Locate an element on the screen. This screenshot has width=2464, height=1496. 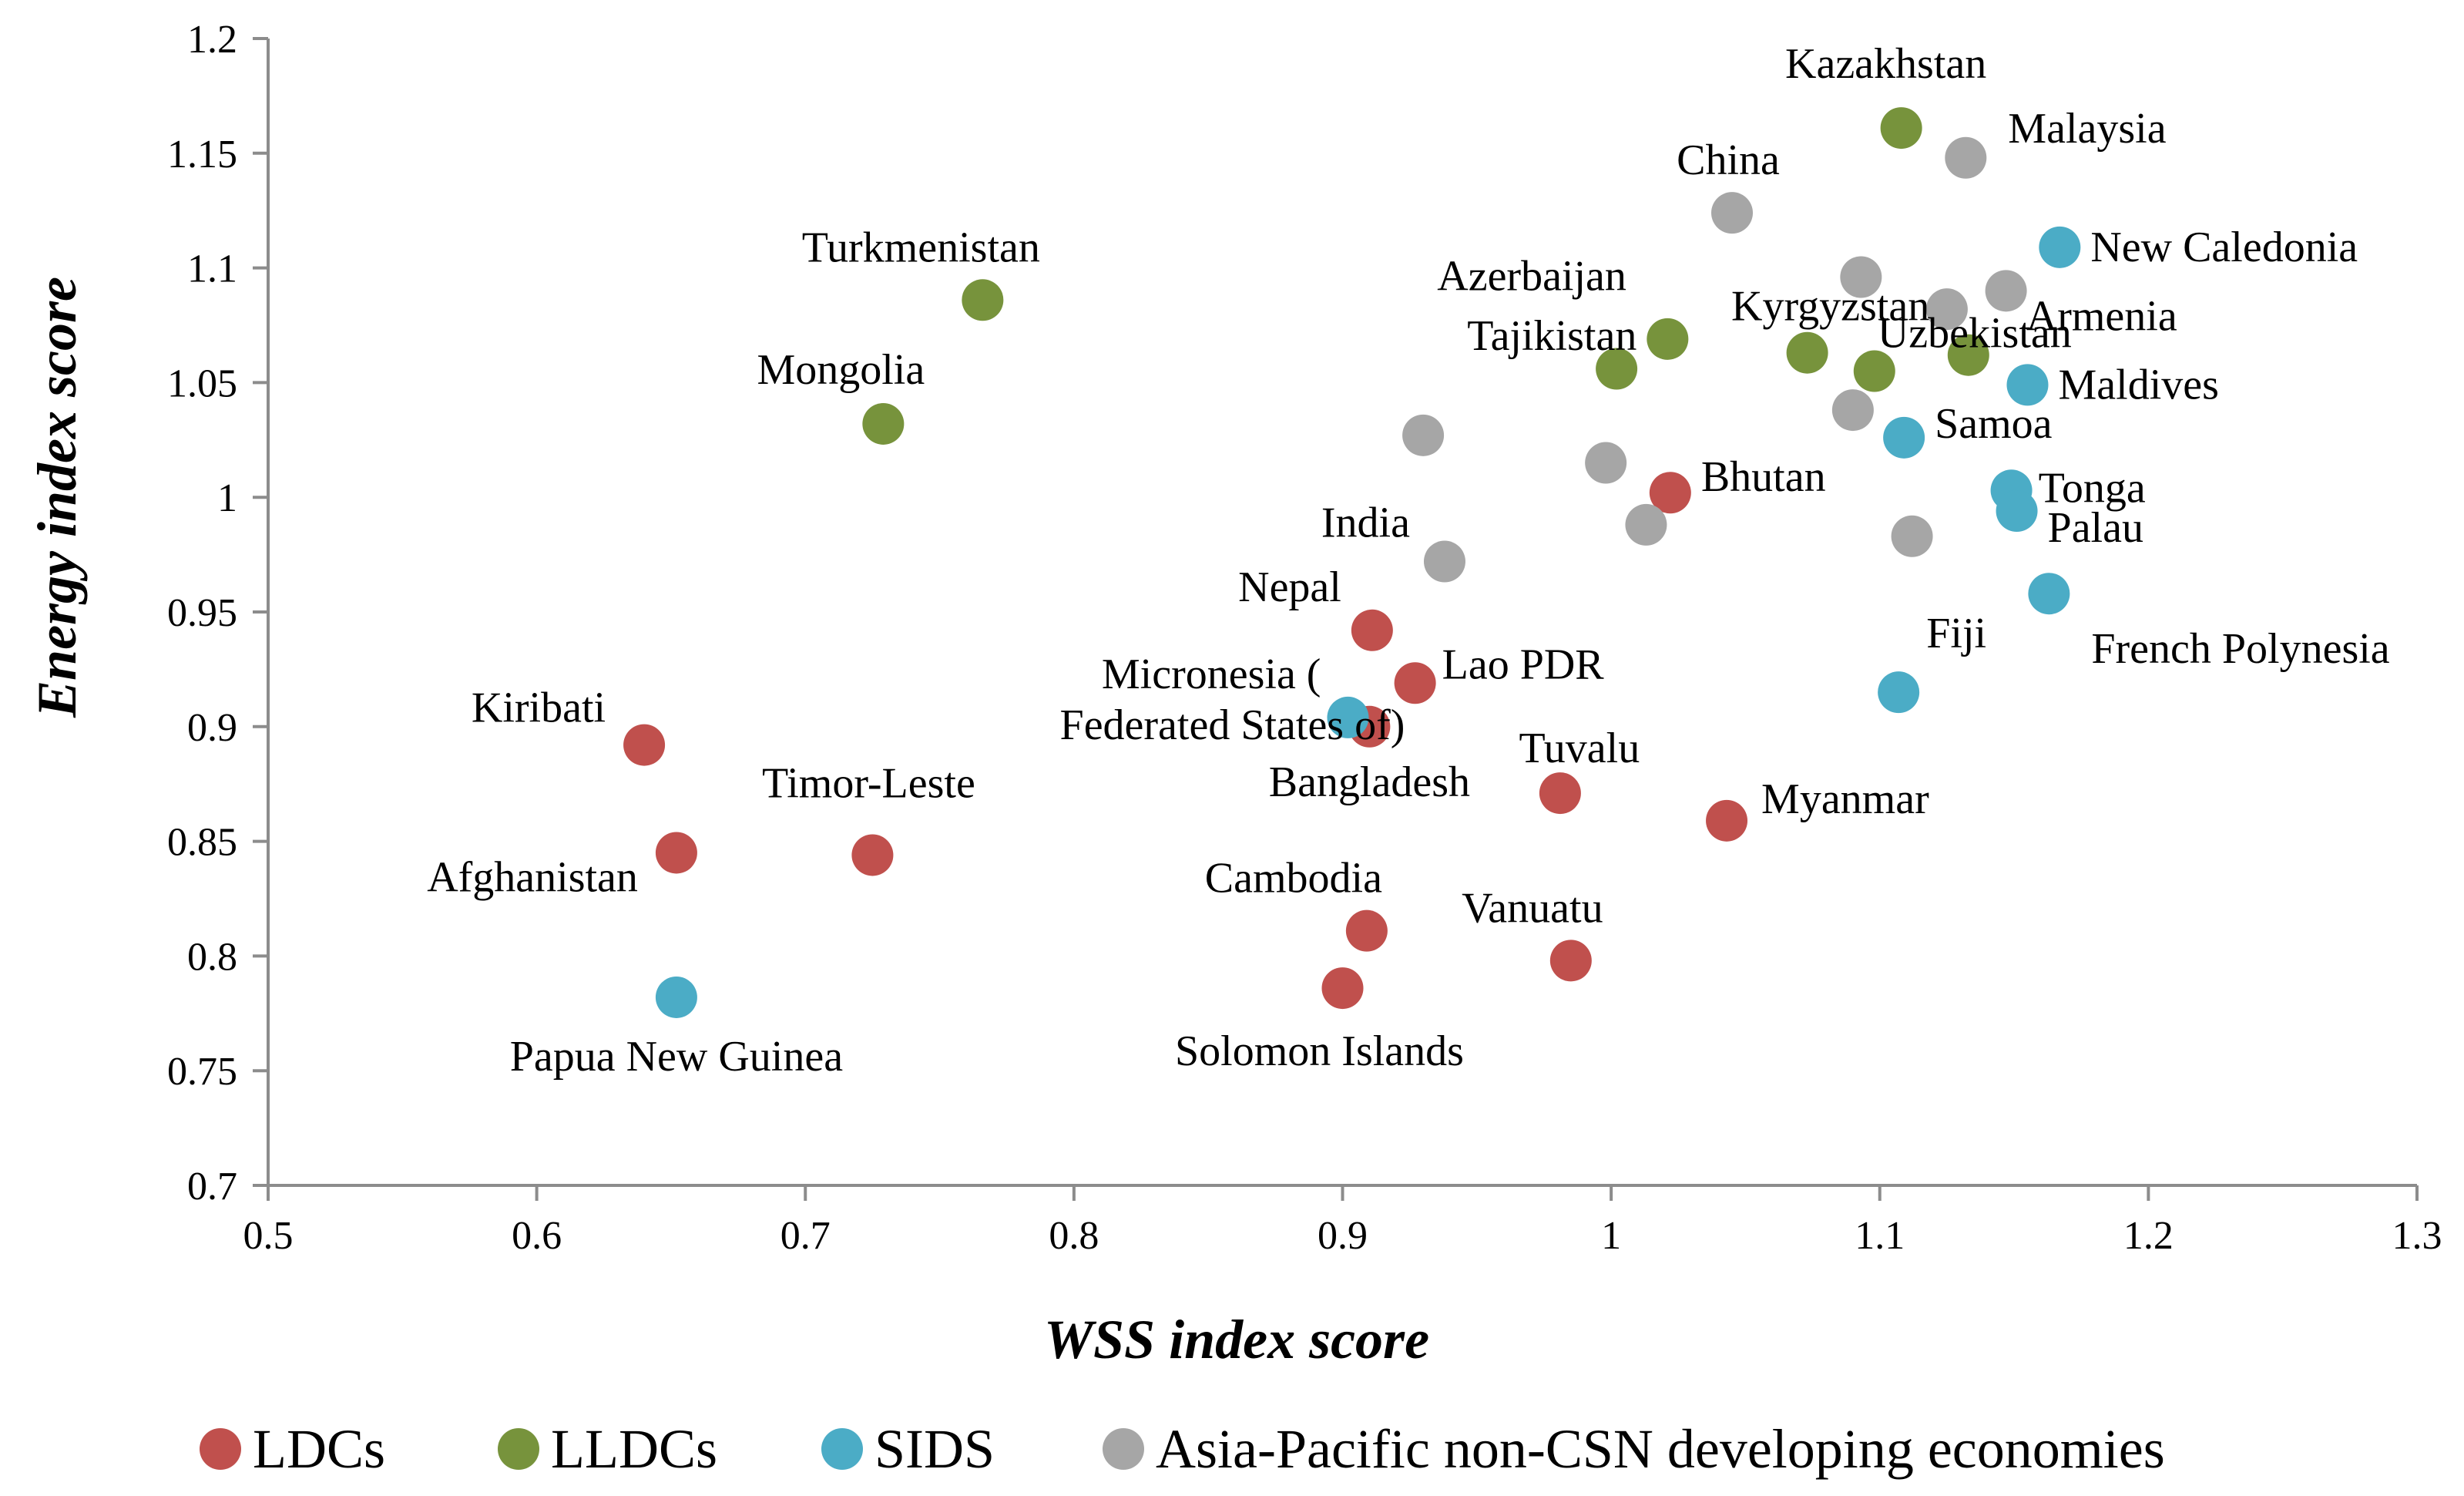
point-nepal is located at coordinates (1372, 630).